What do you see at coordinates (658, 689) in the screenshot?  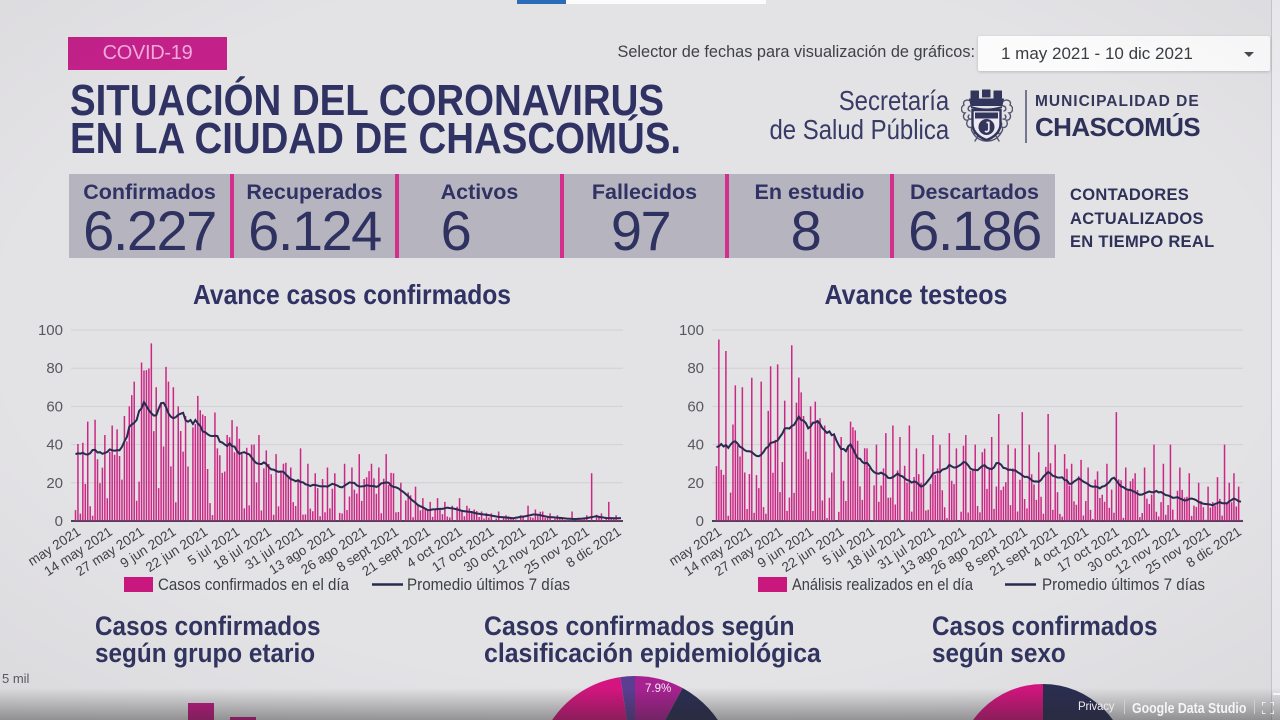 I see `svg-text: 7.9%` at bounding box center [658, 689].